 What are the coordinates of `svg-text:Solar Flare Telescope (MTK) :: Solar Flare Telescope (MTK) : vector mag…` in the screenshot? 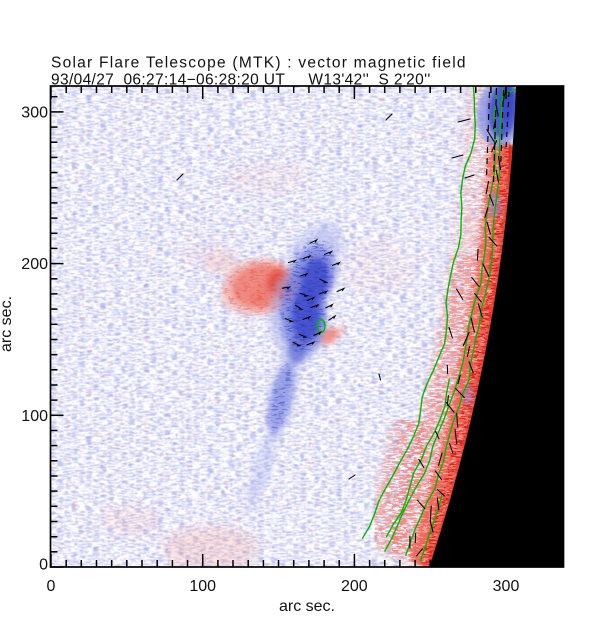 It's located at (259, 63).